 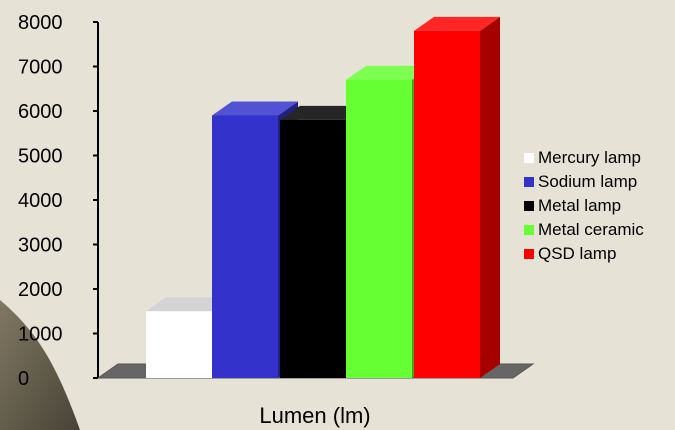 What do you see at coordinates (40, 365) in the screenshot?
I see `decorative-corner` at bounding box center [40, 365].